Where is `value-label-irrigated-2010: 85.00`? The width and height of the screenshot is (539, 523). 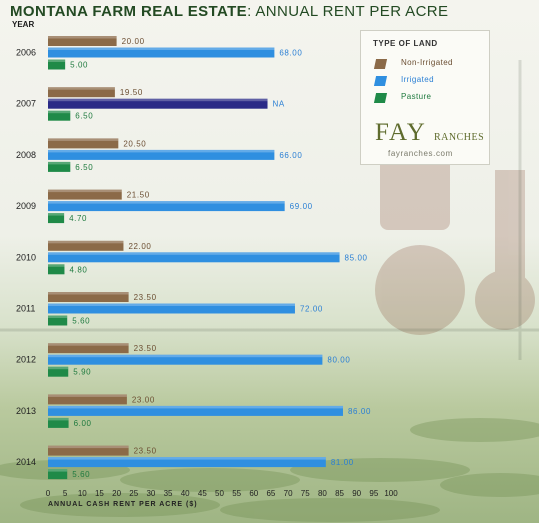 value-label-irrigated-2010: 85.00 is located at coordinates (356, 257).